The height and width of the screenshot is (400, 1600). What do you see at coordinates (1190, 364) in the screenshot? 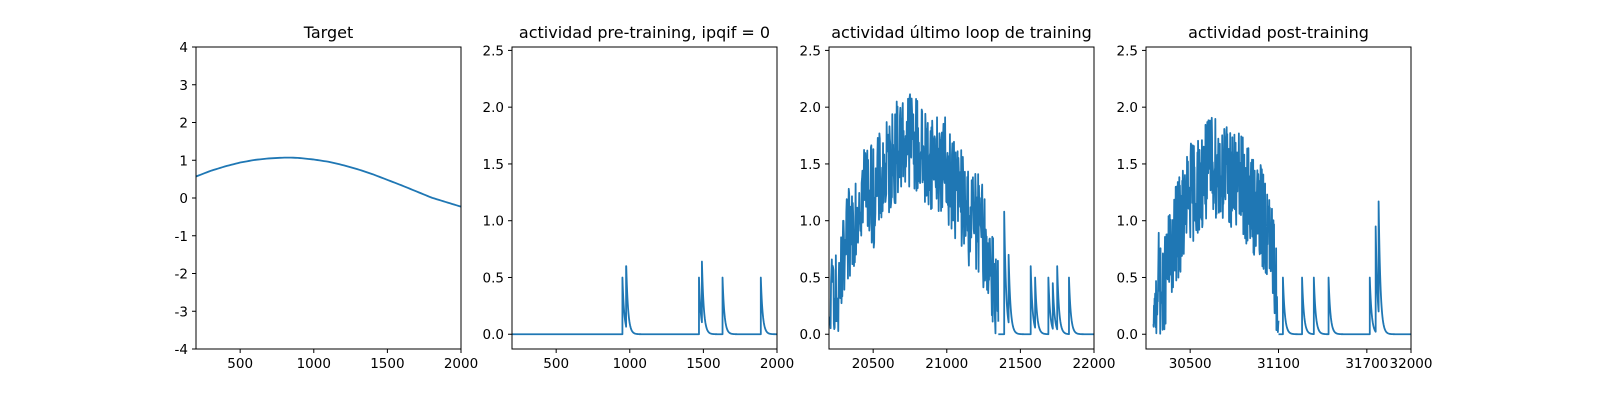
I see `x-tick-label: 30500` at bounding box center [1190, 364].